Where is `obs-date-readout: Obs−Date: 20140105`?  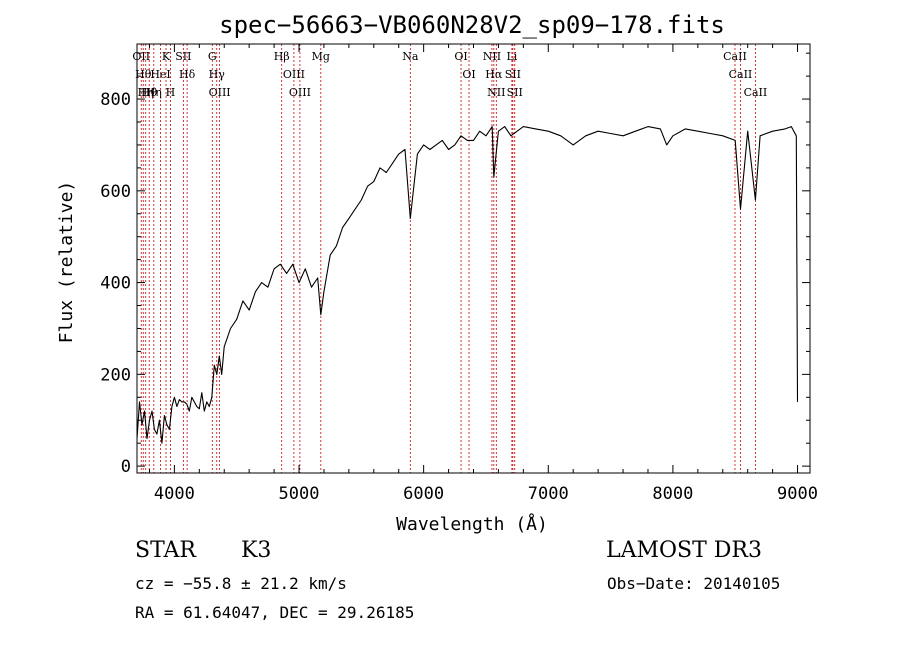
obs-date-readout: Obs−Date: 20140105 is located at coordinates (694, 583).